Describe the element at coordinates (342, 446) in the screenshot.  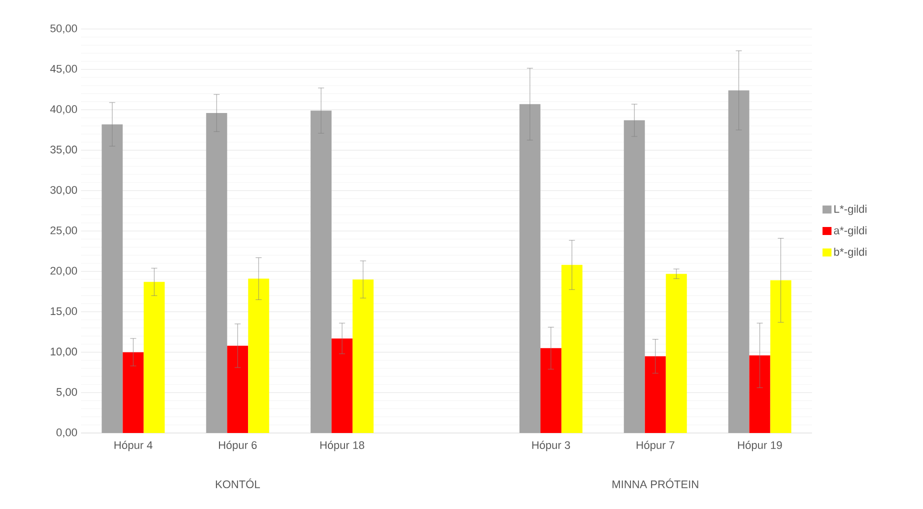
I see `x-tick-label: Hópur 18` at that location.